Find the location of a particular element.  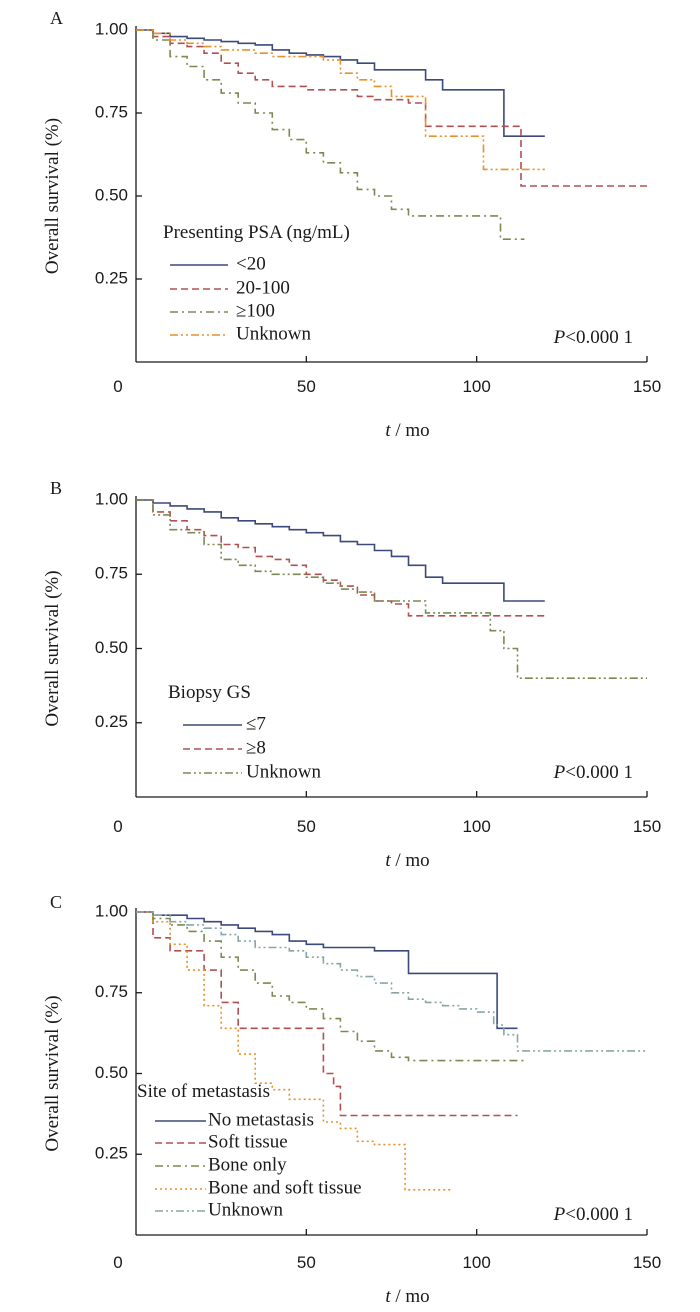

legend-entry: Bone only is located at coordinates (247, 1164).